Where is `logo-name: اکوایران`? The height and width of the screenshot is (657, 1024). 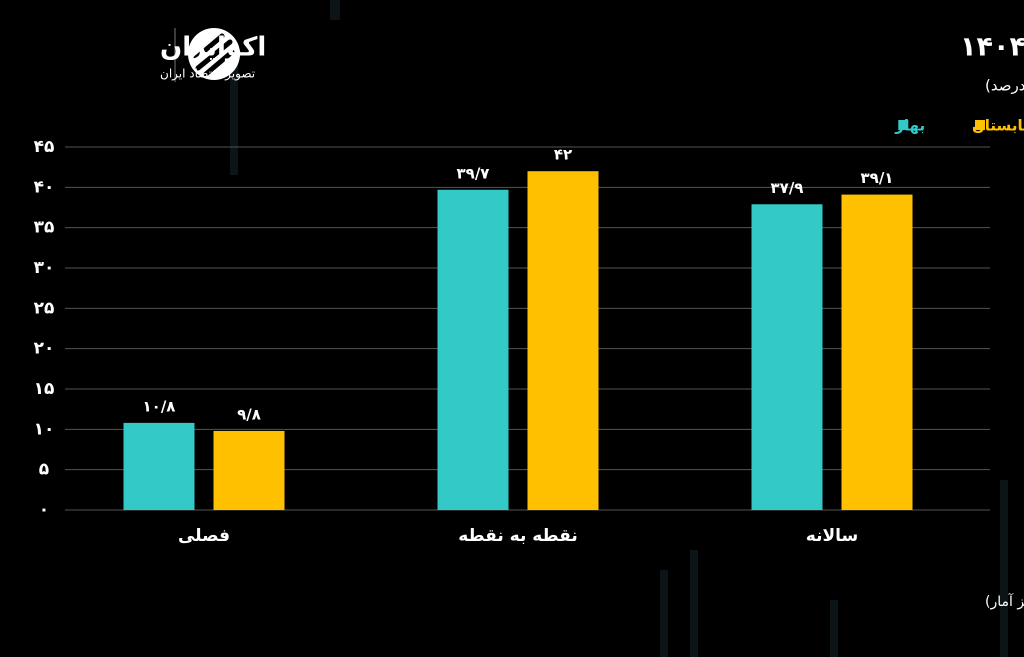
logo-name: اکوایران is located at coordinates (213, 48).